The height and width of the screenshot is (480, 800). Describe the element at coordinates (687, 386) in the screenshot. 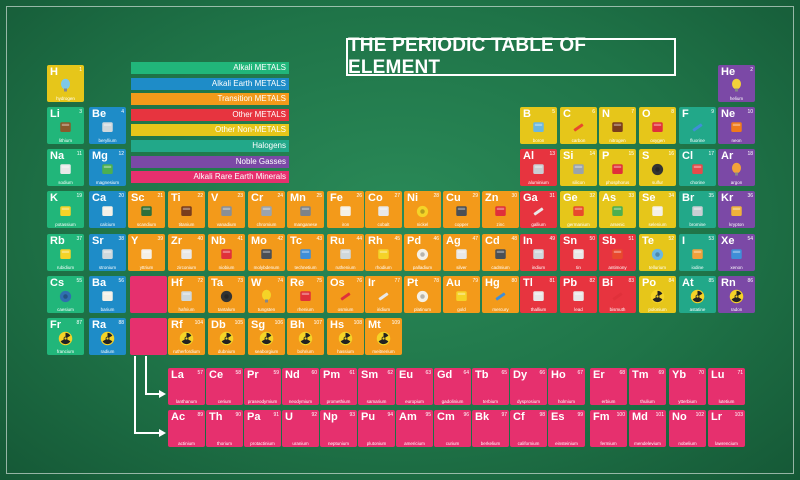

I see `element-tile-yb: Yb 70 ytterbium` at that location.